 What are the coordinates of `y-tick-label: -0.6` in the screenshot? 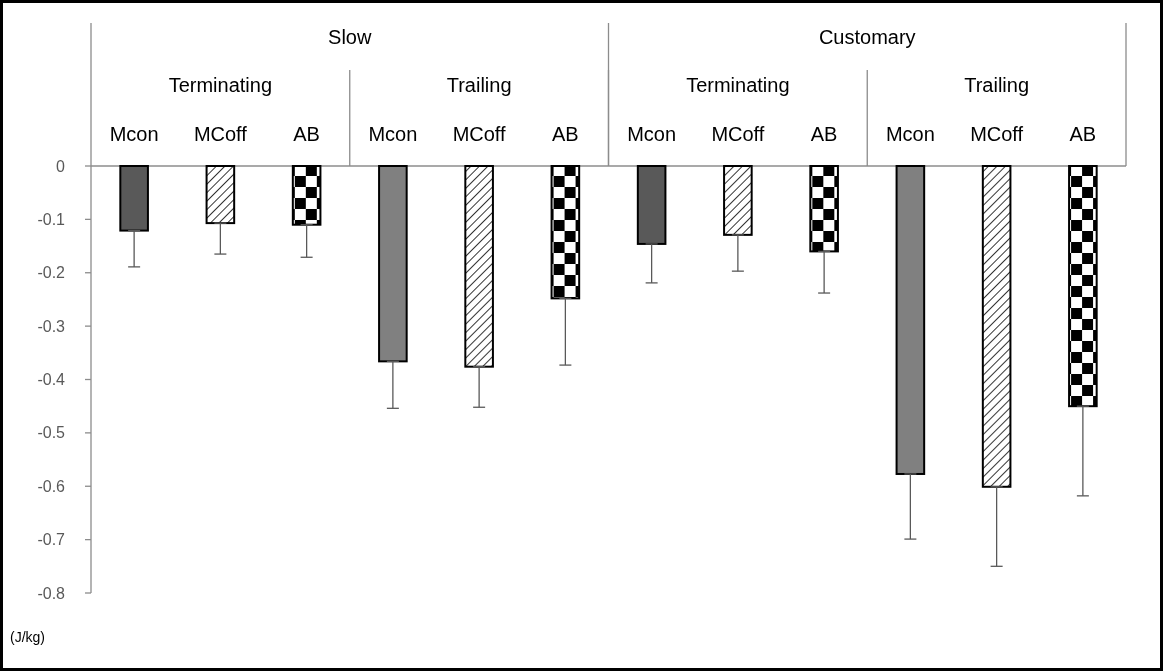 It's located at (51, 486).